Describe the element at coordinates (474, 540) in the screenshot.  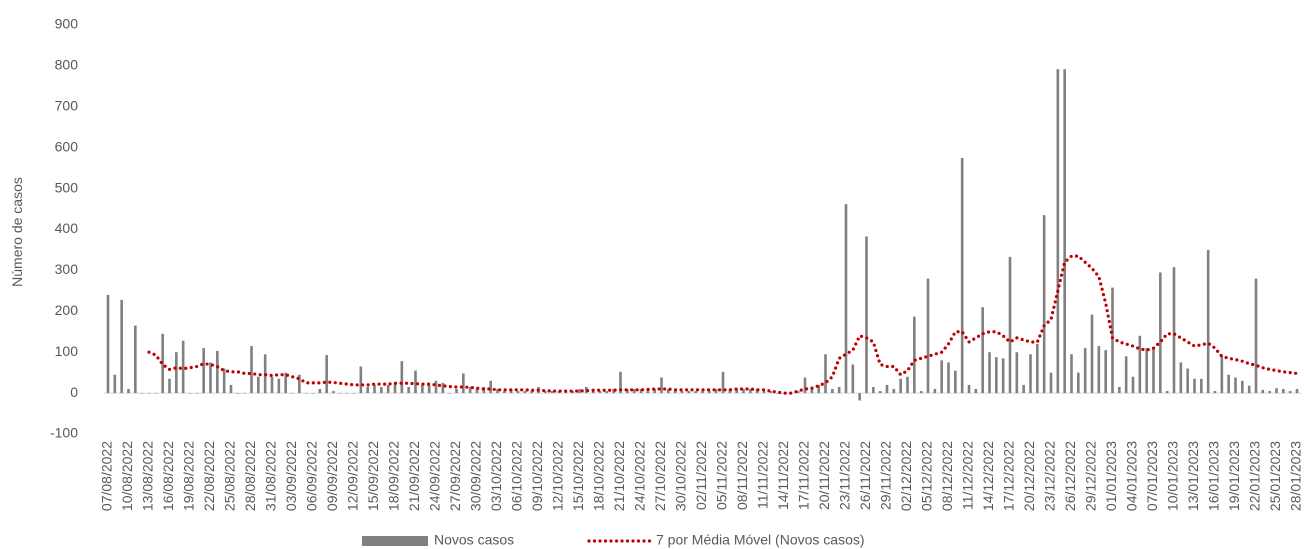
I see `legend-label: Novos casos` at that location.